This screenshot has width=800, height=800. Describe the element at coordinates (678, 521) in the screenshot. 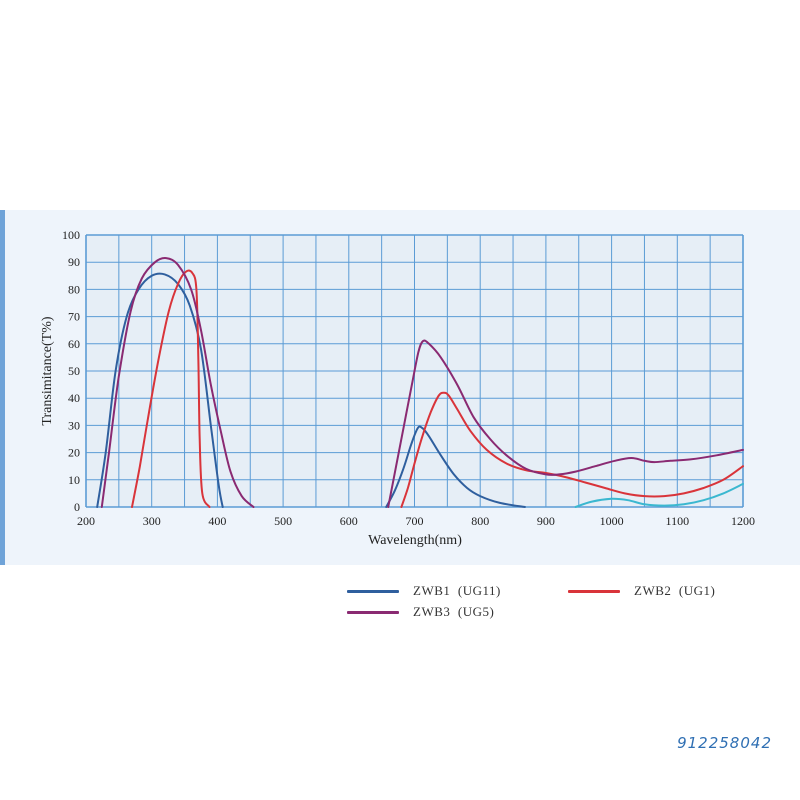

I see `x-tick-label: 1100` at that location.